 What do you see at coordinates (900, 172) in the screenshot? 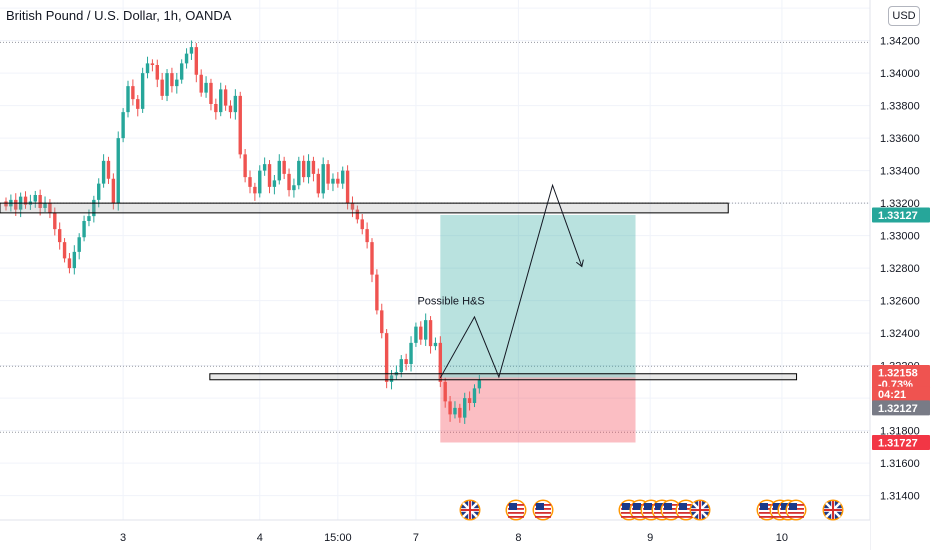
I see `y-tick-label: 1.33400` at bounding box center [900, 172].